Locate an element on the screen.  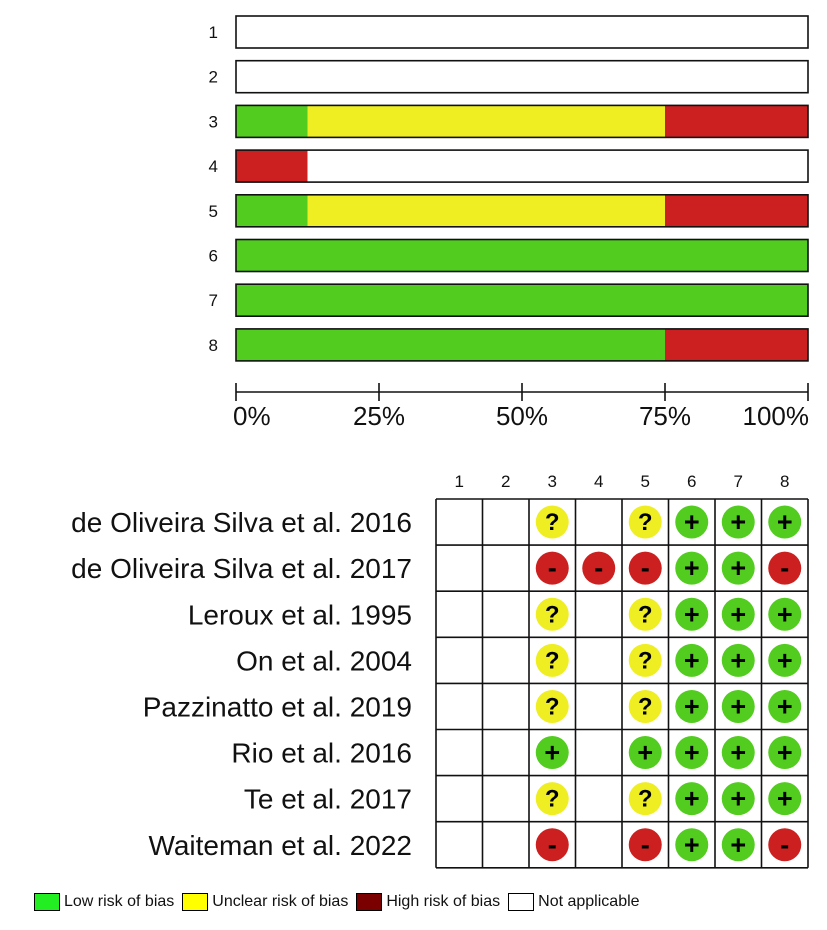
study-label: Pazzinatto et al. 2019 is located at coordinates (277, 706).